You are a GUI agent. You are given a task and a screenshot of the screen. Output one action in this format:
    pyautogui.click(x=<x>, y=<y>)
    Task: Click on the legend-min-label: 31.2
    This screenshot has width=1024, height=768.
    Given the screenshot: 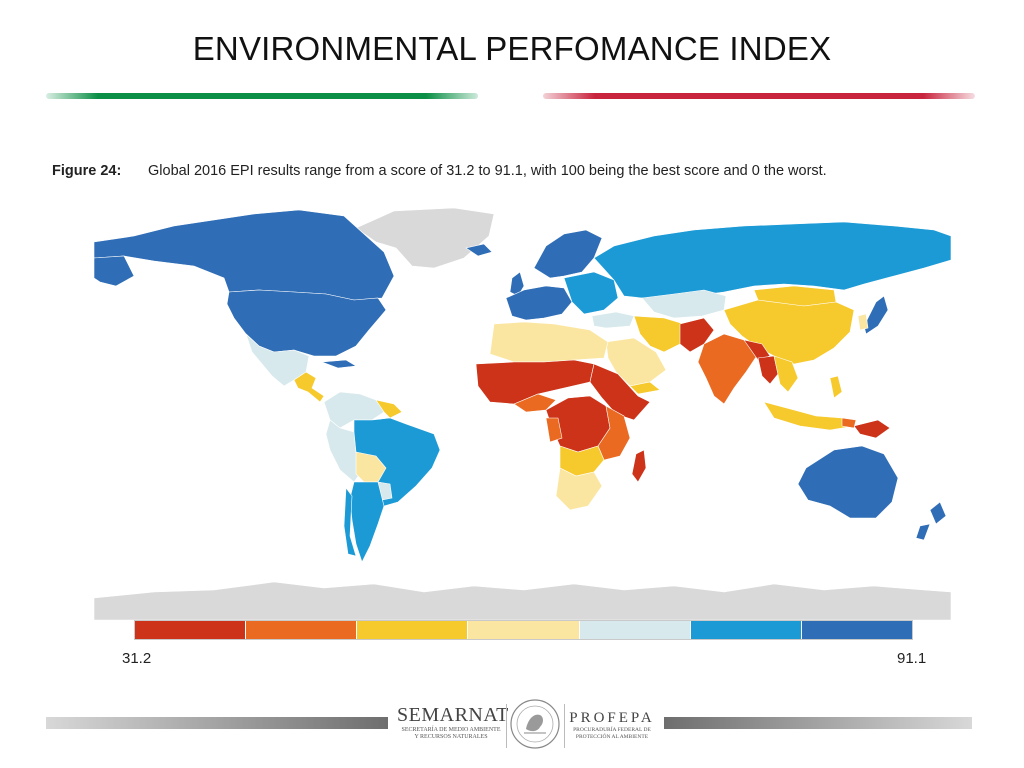 What is the action you would take?
    pyautogui.click(x=137, y=658)
    